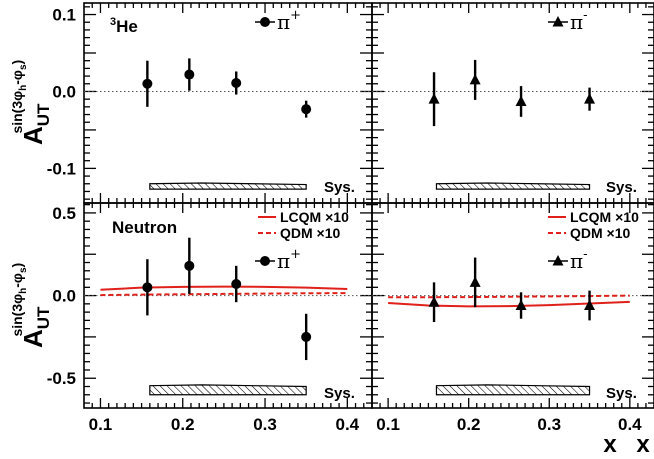 The width and height of the screenshot is (654, 459). I want to click on qdm-curve, so click(224, 294).